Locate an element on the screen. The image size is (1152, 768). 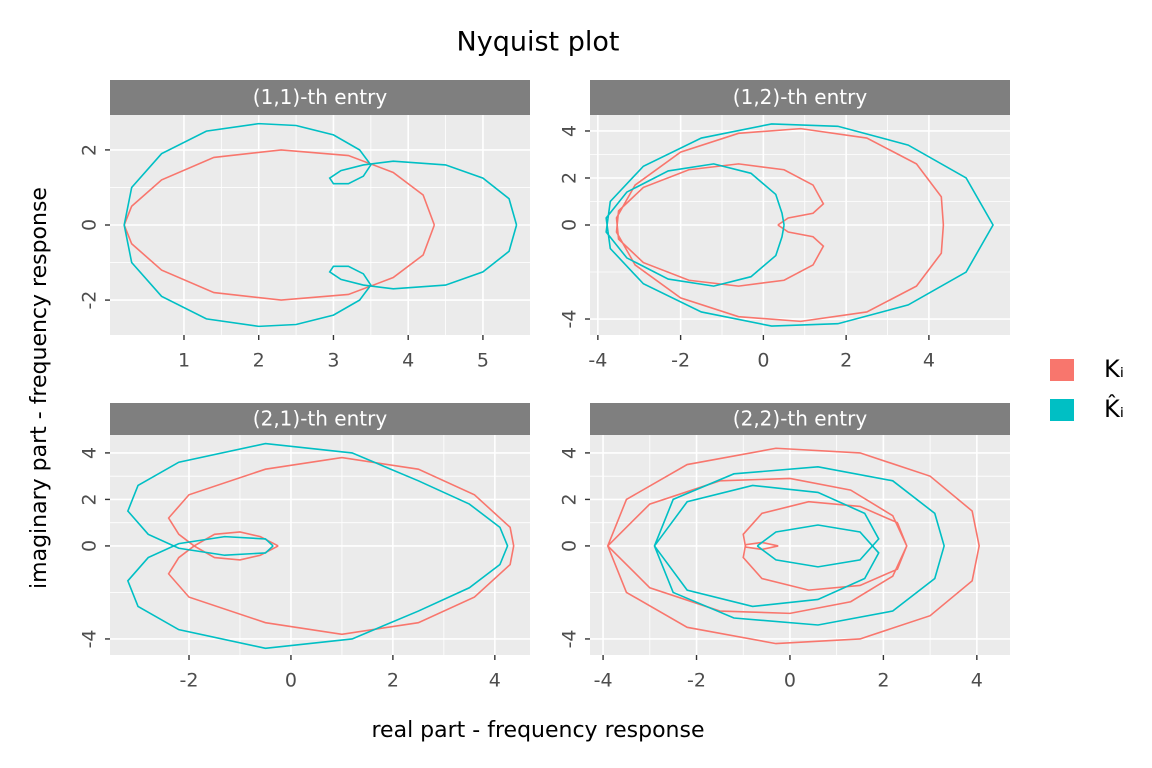
chart-title: Nyquist plot is located at coordinates (538, 42).